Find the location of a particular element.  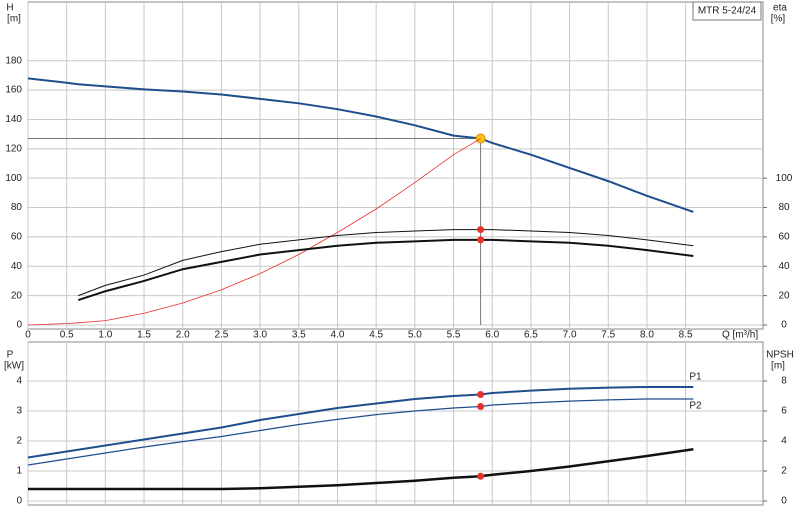

x-tick-label: 0 is located at coordinates (28, 335).